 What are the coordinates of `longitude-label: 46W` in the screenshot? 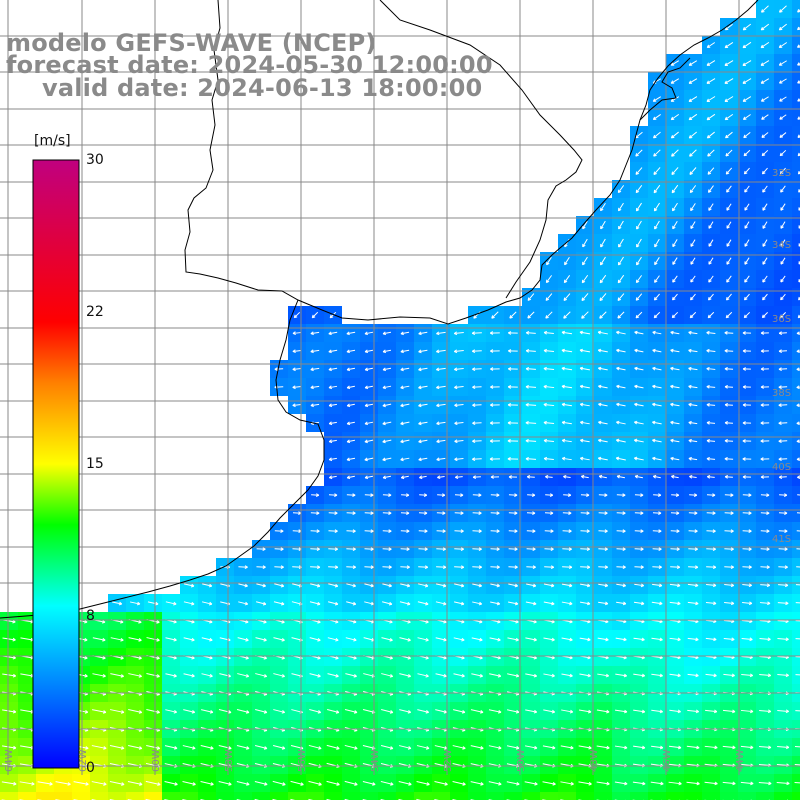 It's located at (667, 760).